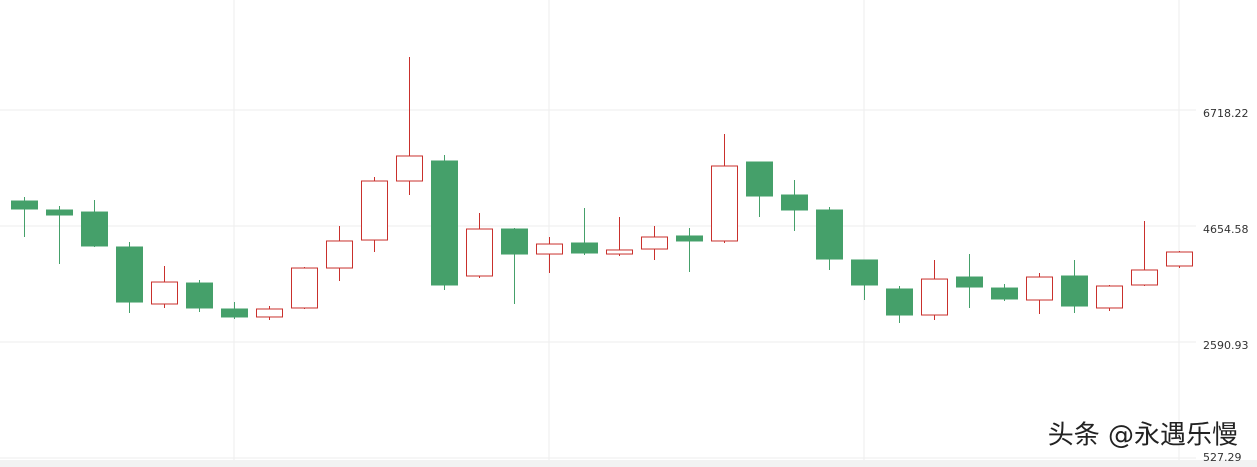  What do you see at coordinates (1226, 229) in the screenshot?
I see `y-tick-label: 4654.58` at bounding box center [1226, 229].